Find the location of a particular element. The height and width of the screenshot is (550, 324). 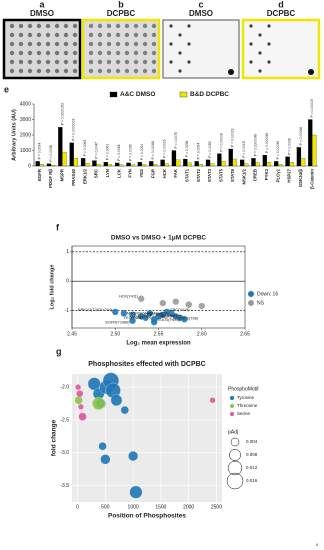

x-tick-label: MSK1/2 is located at coordinates (243, 176).